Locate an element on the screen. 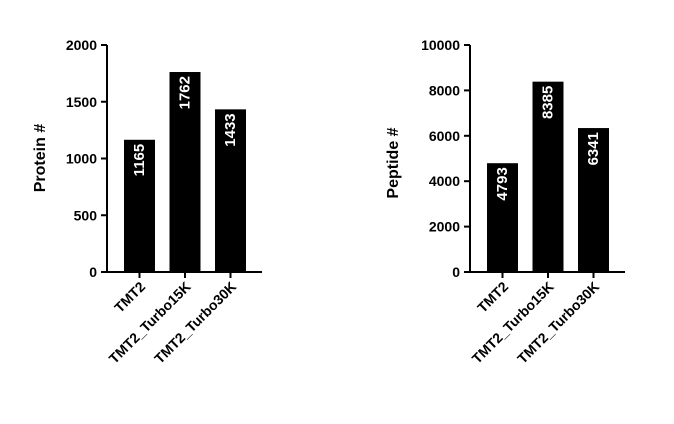 The image size is (674, 424). protein-bars: 1165 1762 1433 is located at coordinates (185, 172).